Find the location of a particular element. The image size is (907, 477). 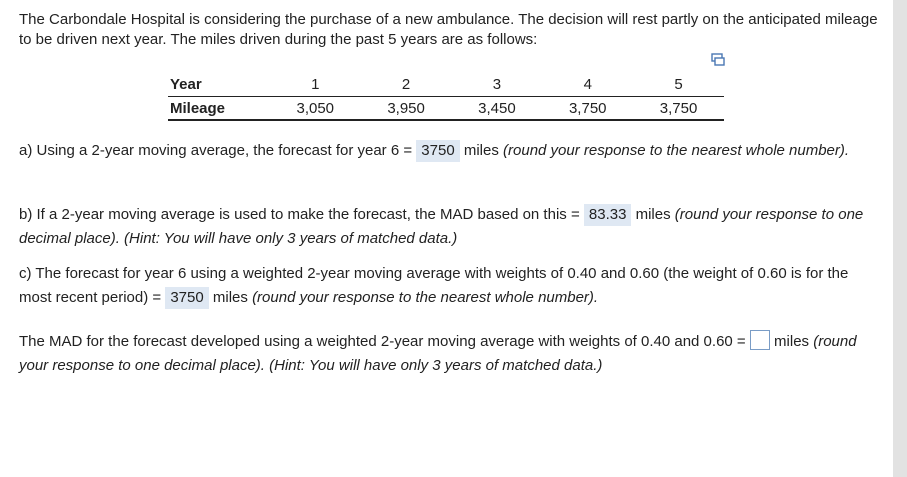

table-row-year: Year 1 2 3 4 5 is located at coordinates (446, 85).